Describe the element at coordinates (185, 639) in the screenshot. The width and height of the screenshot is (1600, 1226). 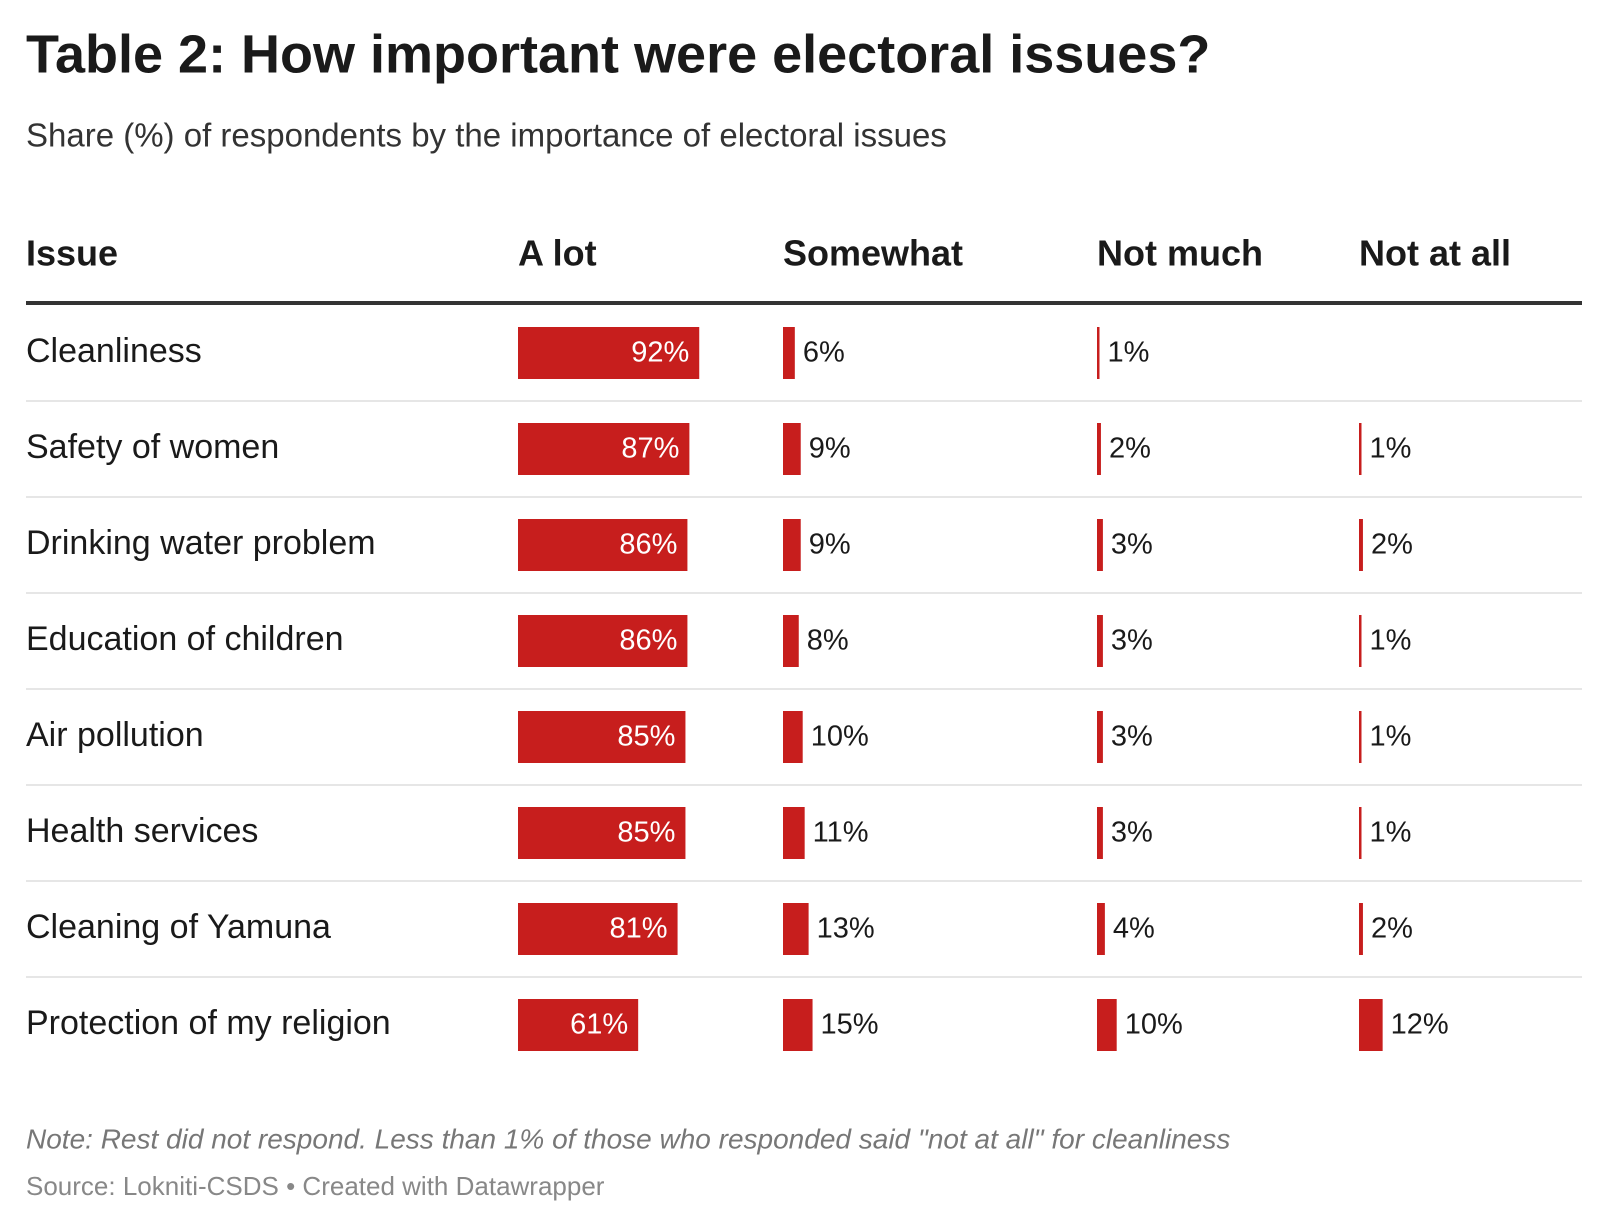
I see `issue-label: Education of children` at that location.